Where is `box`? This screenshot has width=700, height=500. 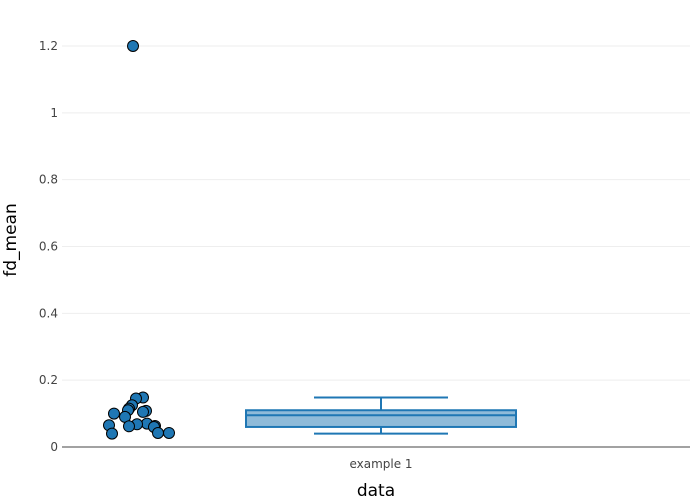
box is located at coordinates (381, 418).